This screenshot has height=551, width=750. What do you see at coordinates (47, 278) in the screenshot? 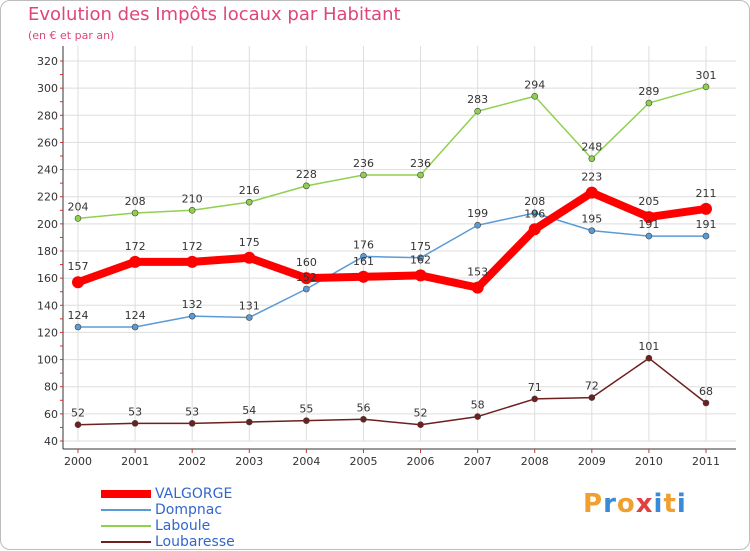
I see `y-tick-label: 160` at bounding box center [47, 278].